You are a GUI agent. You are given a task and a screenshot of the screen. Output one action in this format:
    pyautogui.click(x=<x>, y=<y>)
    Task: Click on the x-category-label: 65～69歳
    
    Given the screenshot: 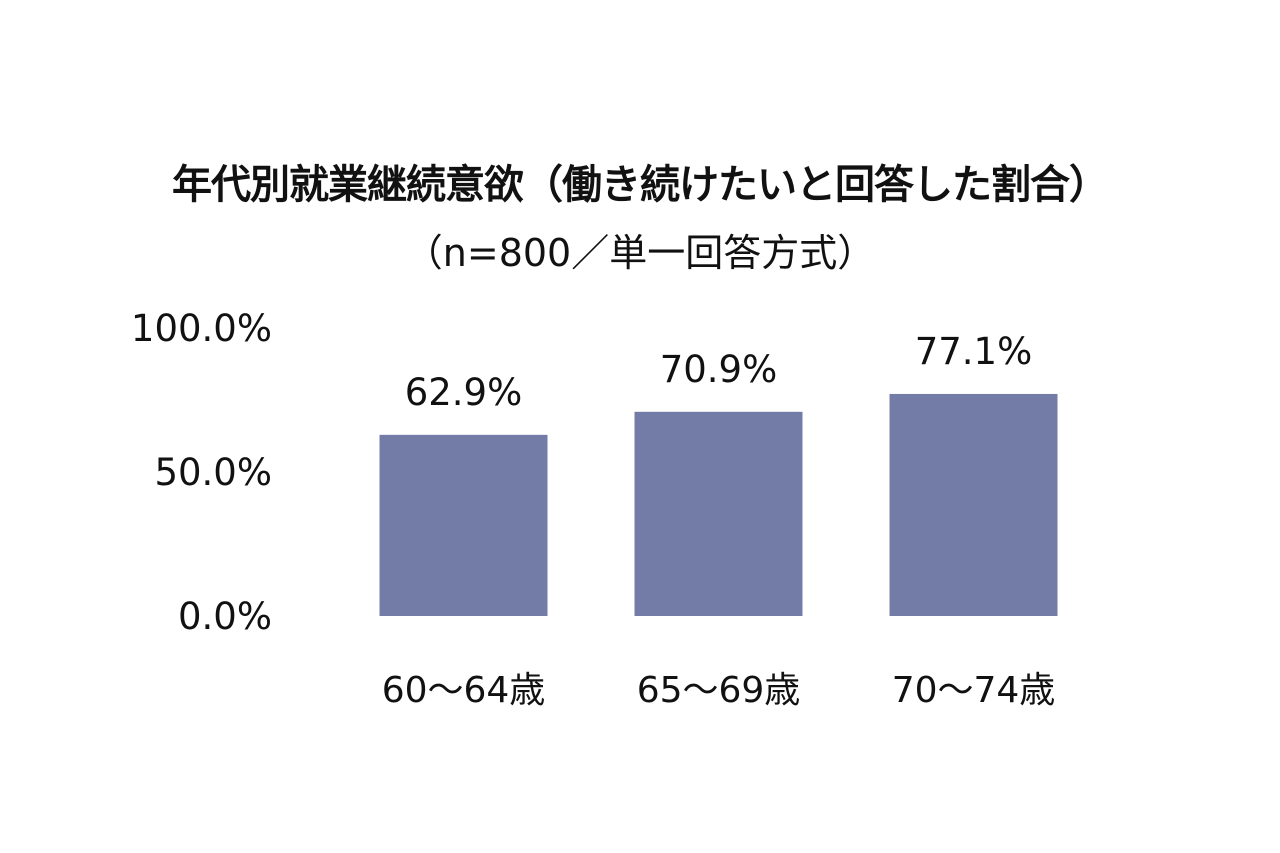 What is the action you would take?
    pyautogui.click(x=719, y=690)
    